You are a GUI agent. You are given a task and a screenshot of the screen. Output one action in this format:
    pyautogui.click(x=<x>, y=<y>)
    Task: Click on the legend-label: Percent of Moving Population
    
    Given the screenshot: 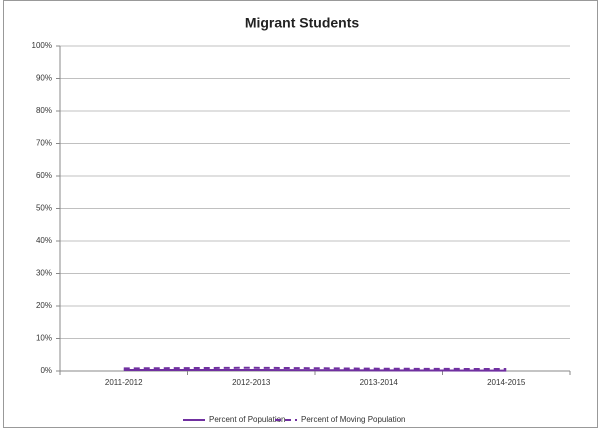 What is the action you would take?
    pyautogui.click(x=353, y=419)
    